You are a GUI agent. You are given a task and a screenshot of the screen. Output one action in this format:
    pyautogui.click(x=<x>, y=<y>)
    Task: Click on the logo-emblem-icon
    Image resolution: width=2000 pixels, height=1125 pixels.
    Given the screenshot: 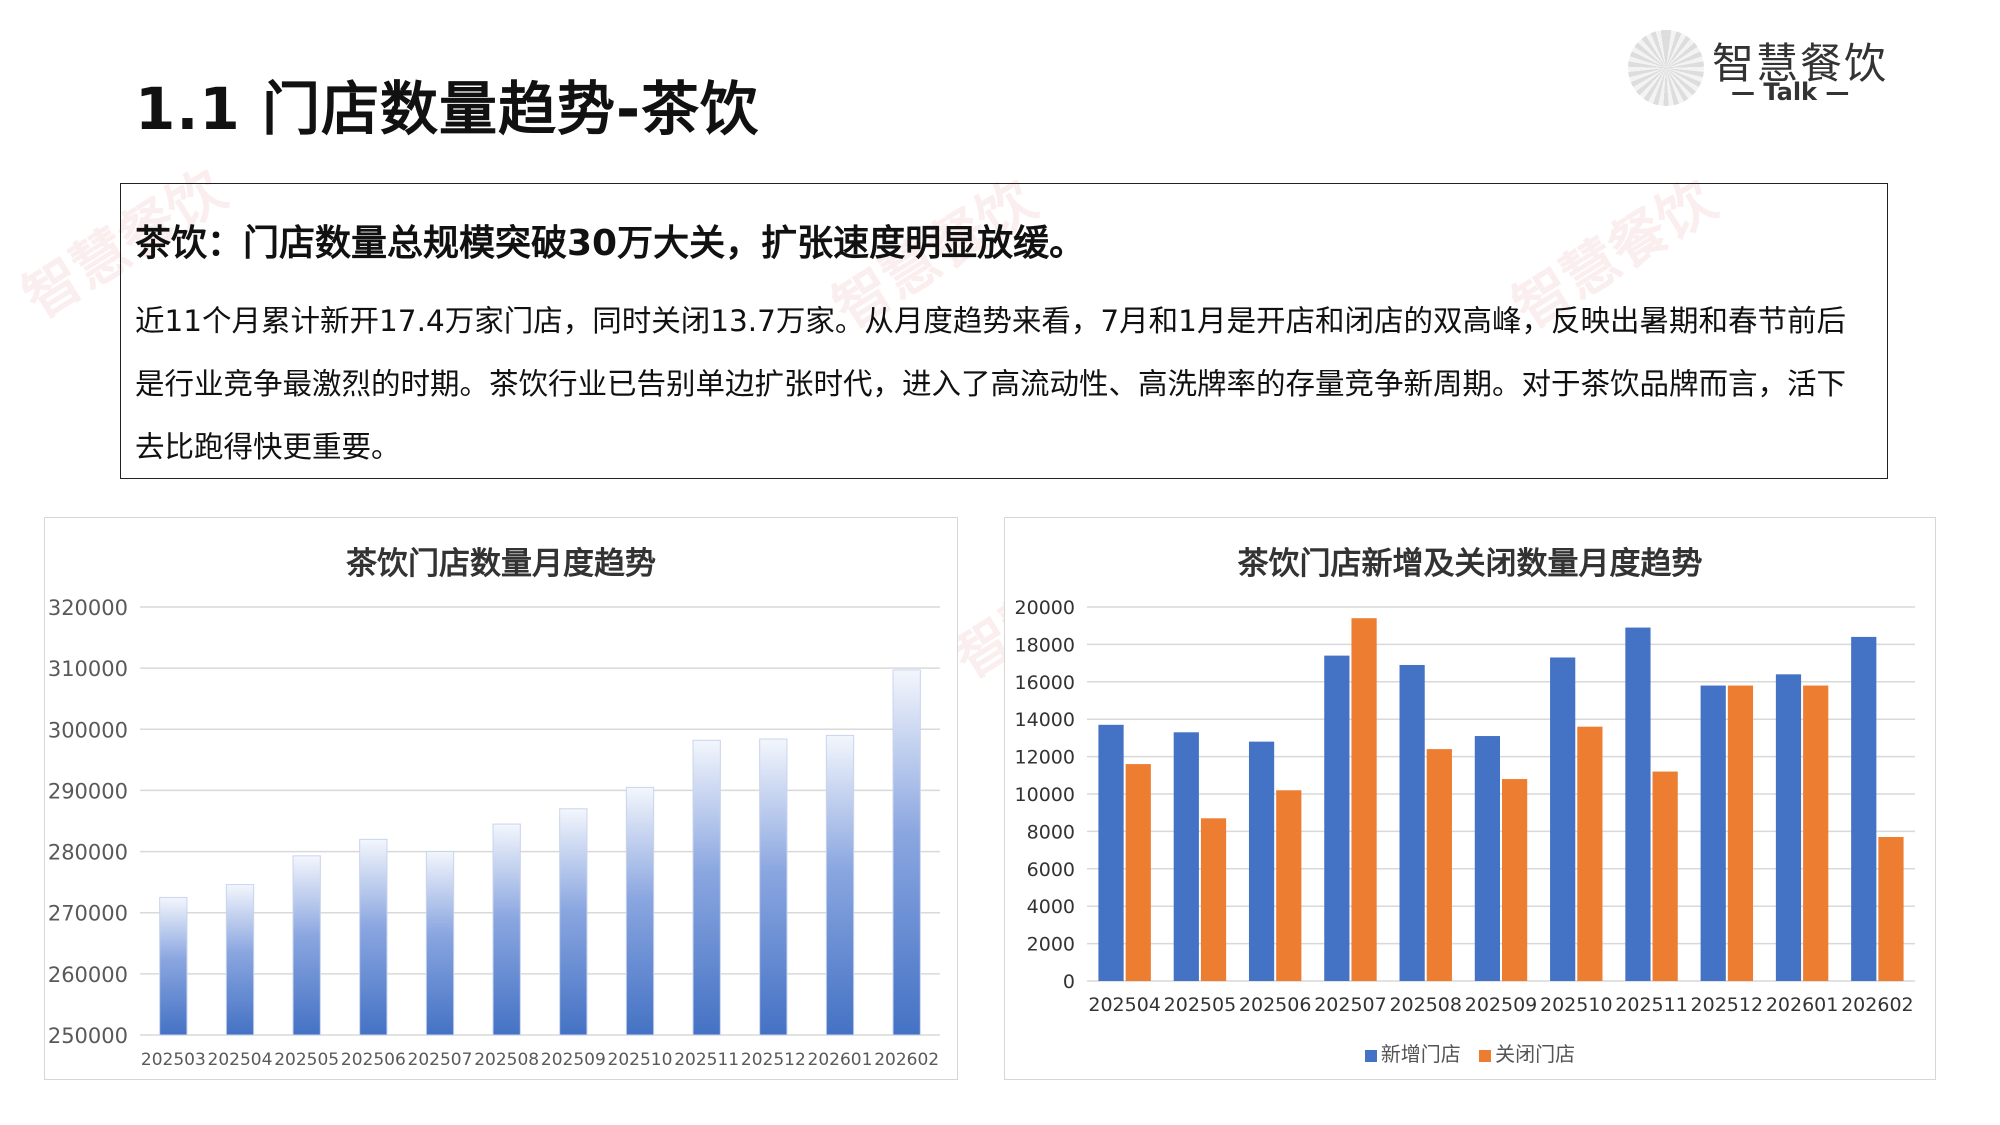 What is the action you would take?
    pyautogui.click(x=1666, y=68)
    